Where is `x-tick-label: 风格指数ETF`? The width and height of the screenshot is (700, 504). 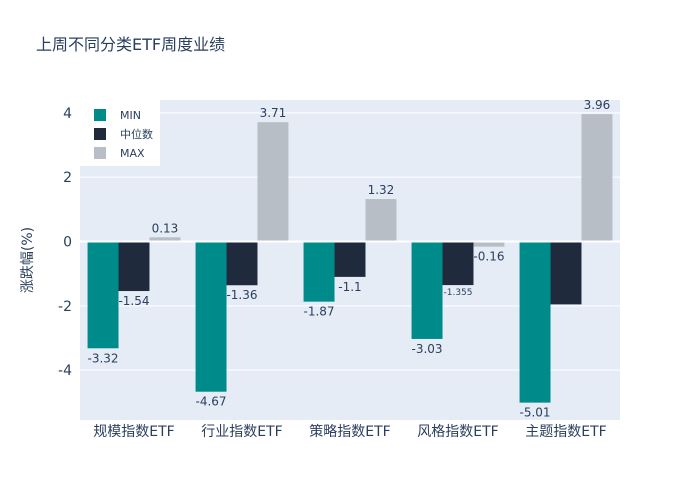
x-tick-label: 风格指数ETF is located at coordinates (457, 432).